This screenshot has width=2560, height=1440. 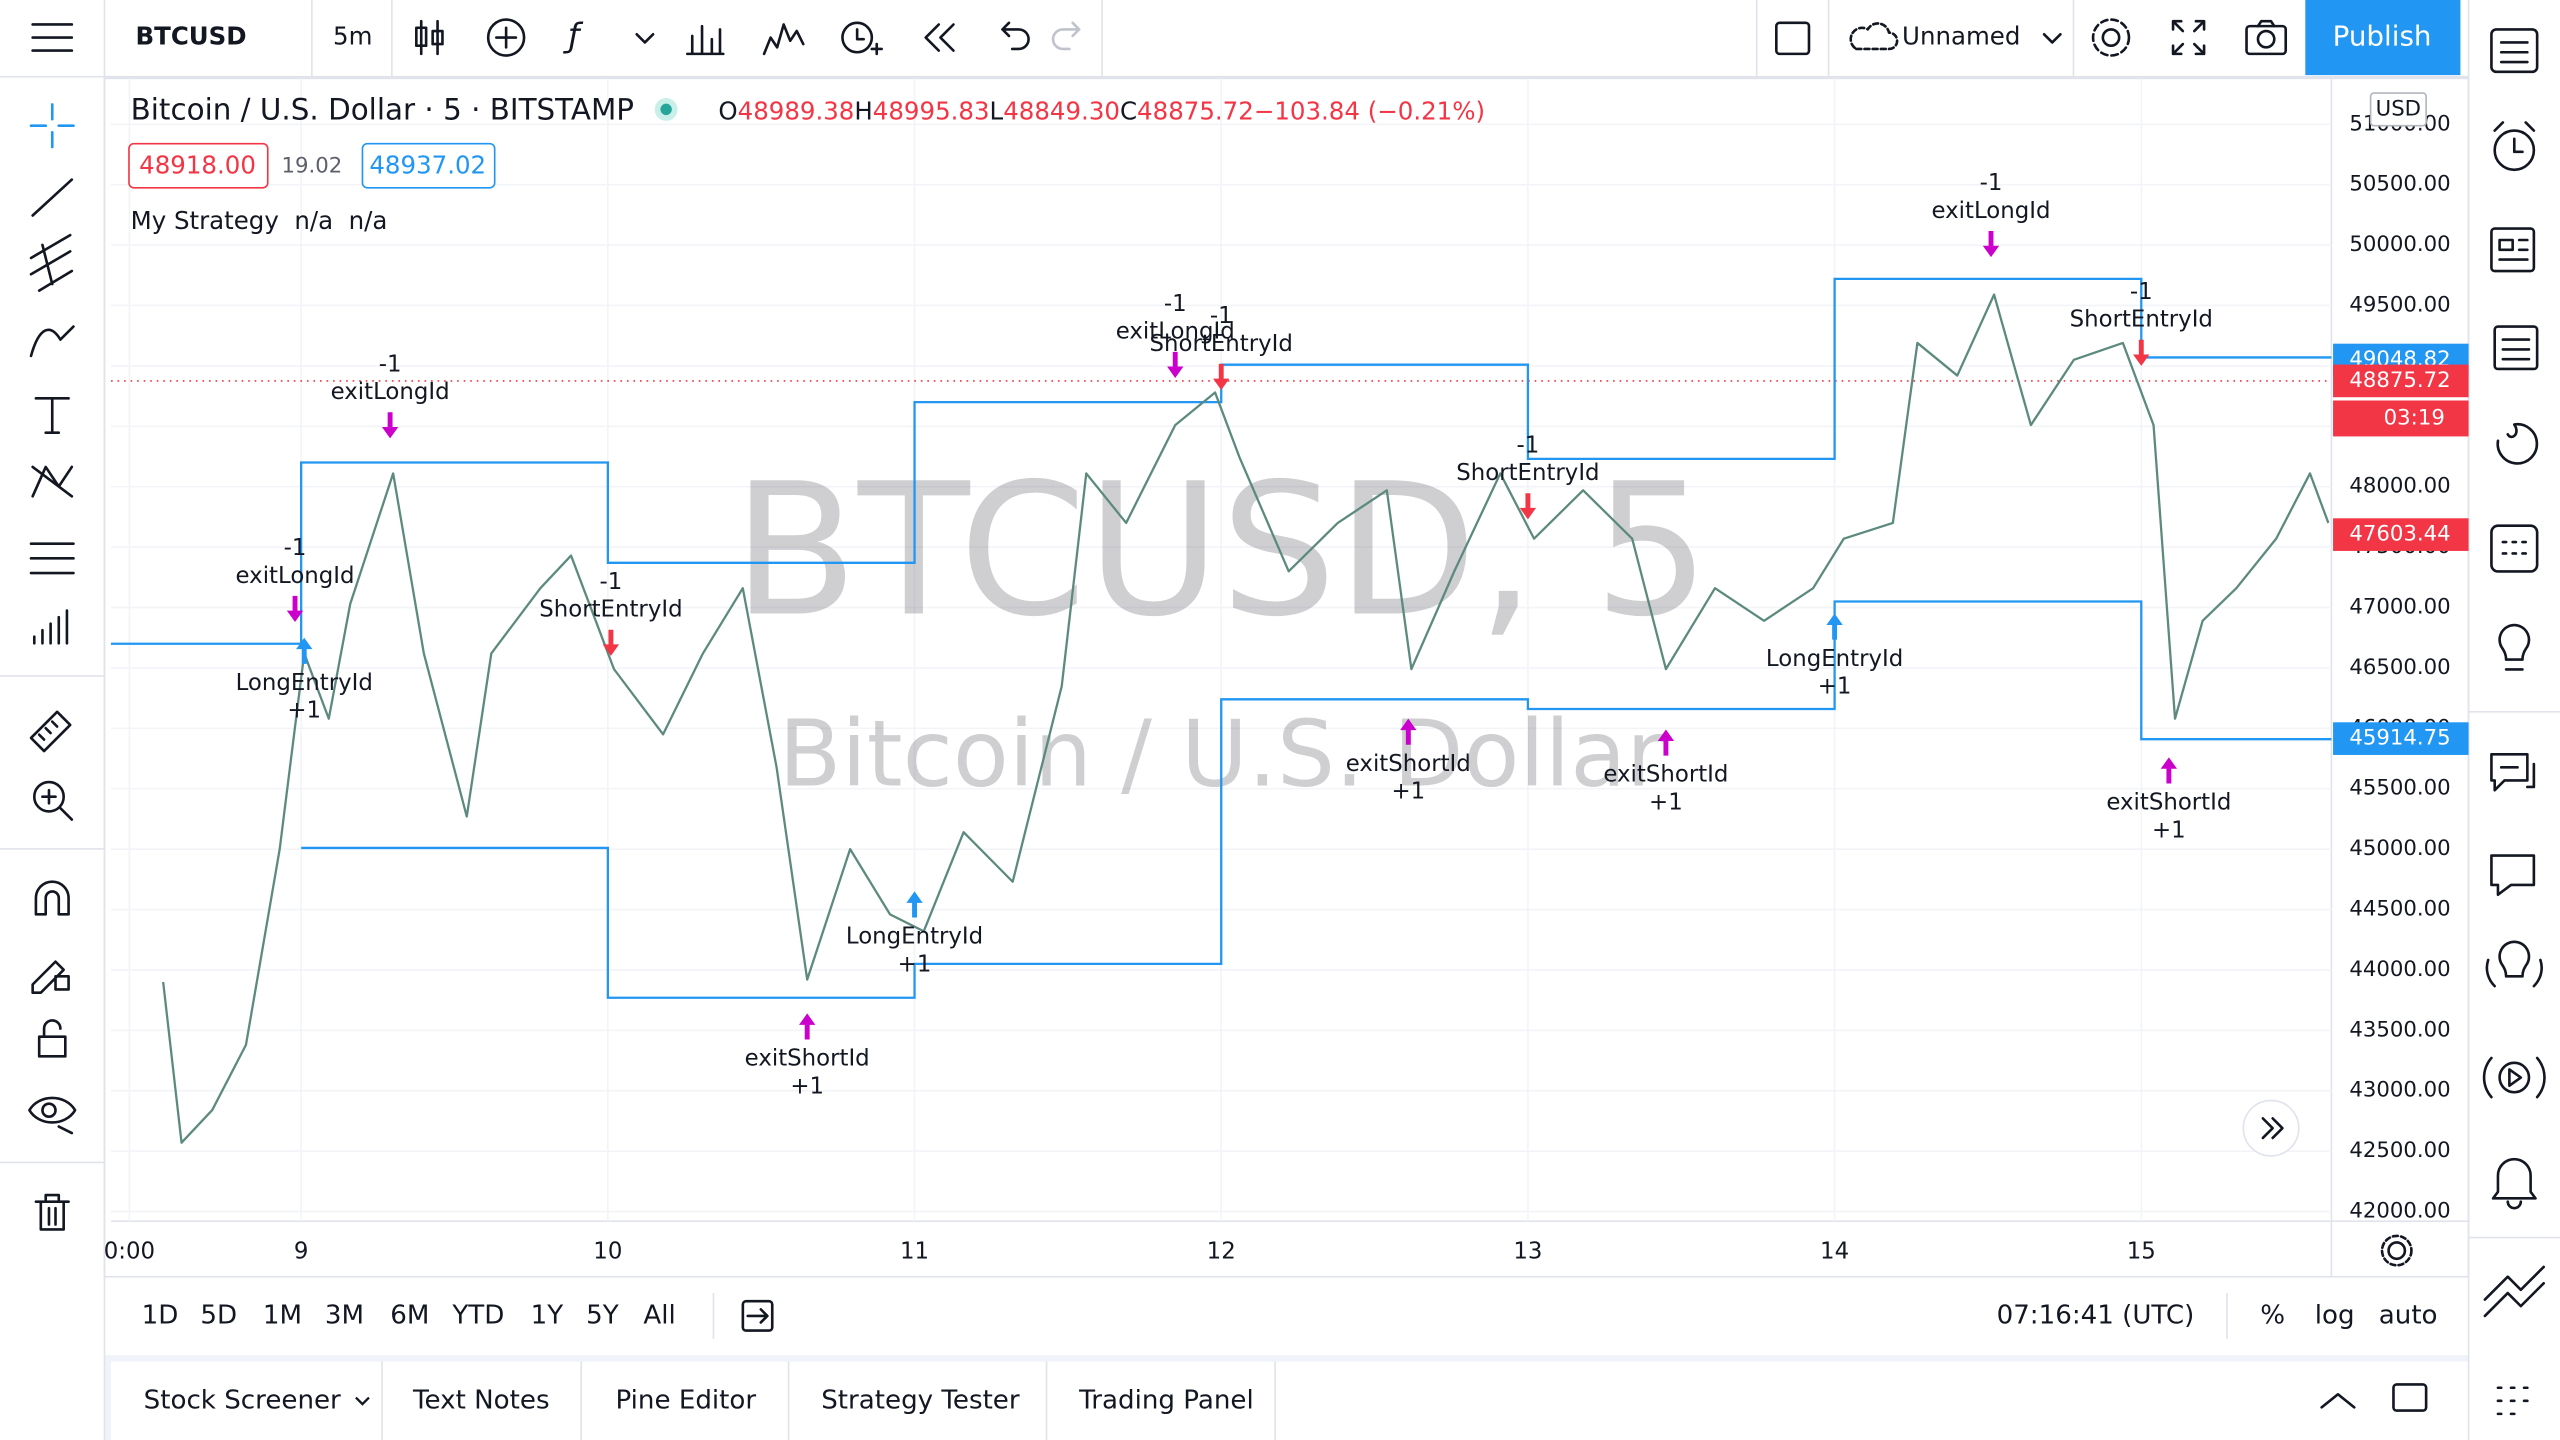 What do you see at coordinates (547, 1315) in the screenshot?
I see `range-button: 1Y` at bounding box center [547, 1315].